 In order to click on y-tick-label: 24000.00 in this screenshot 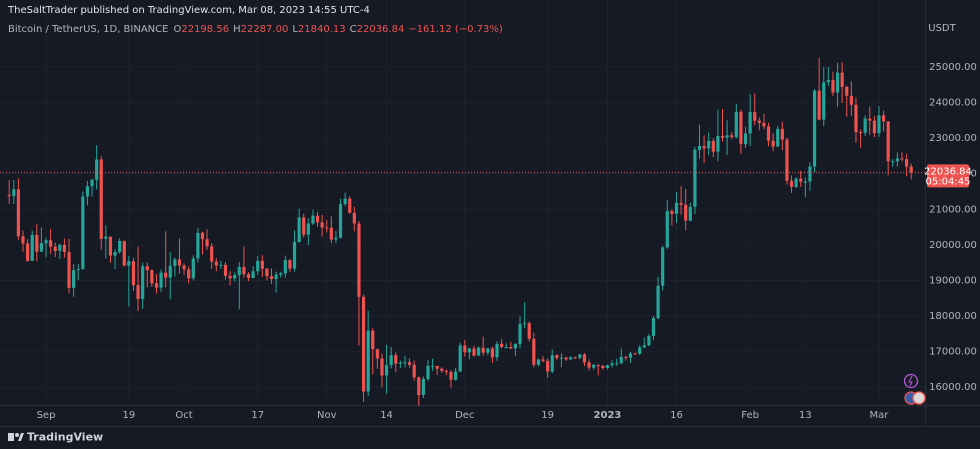, I will do `click(953, 103)`.